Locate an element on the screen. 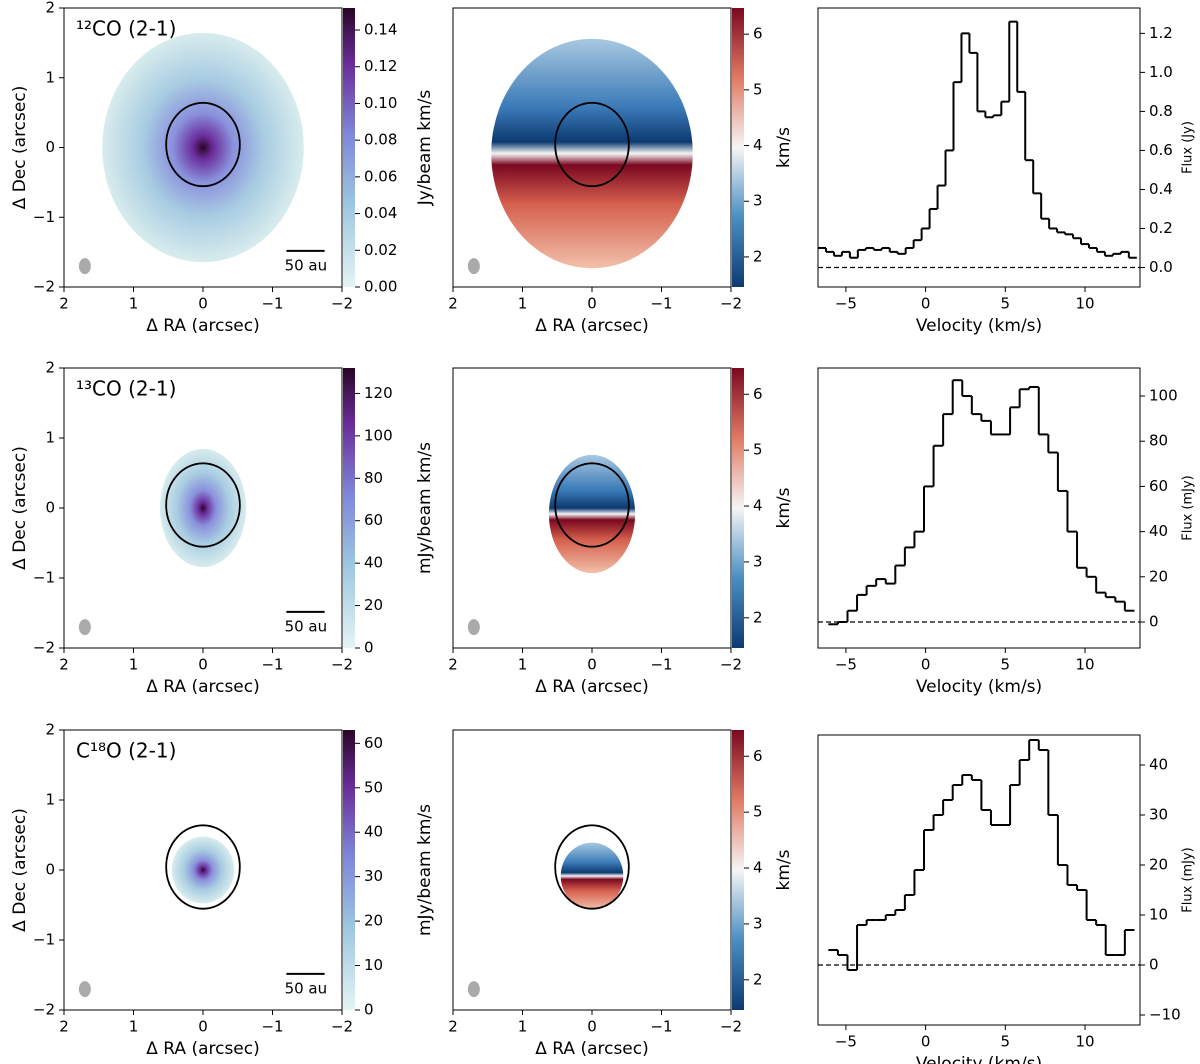 The height and width of the screenshot is (1064, 1200). y-tick-label: 60 is located at coordinates (1158, 486).